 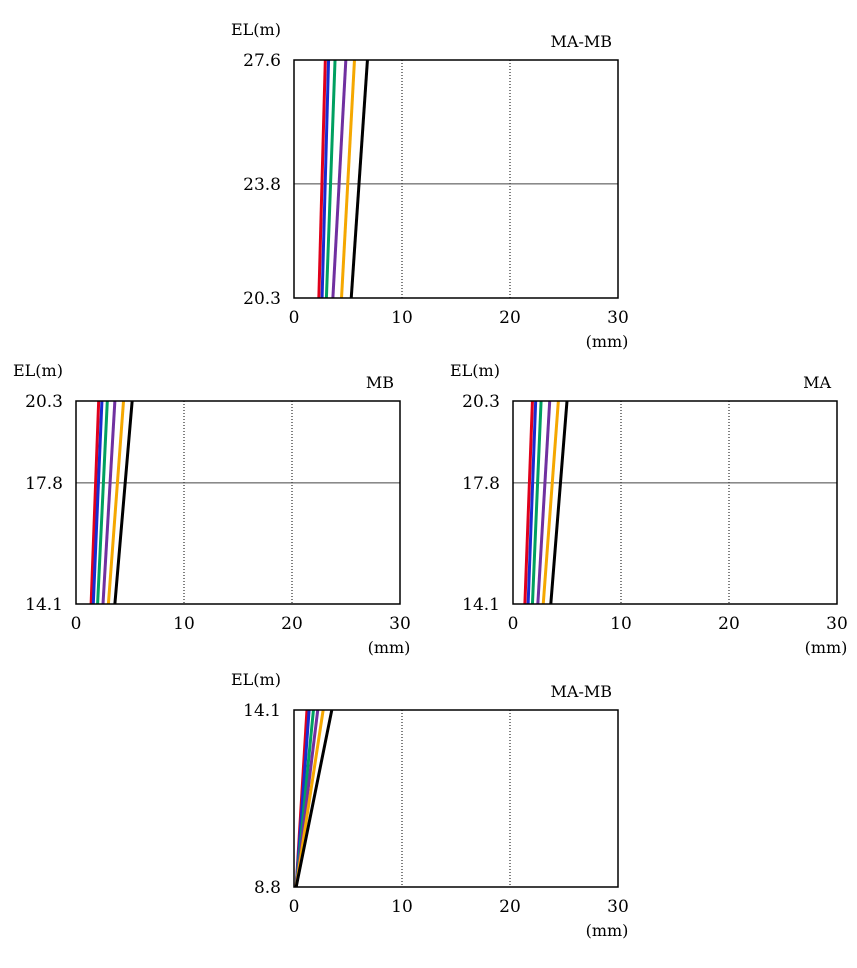 I want to click on chart-4: 0 10 20 30 14.1 8.8 EL(m) MA-MB (mm), so click(x=430, y=805).